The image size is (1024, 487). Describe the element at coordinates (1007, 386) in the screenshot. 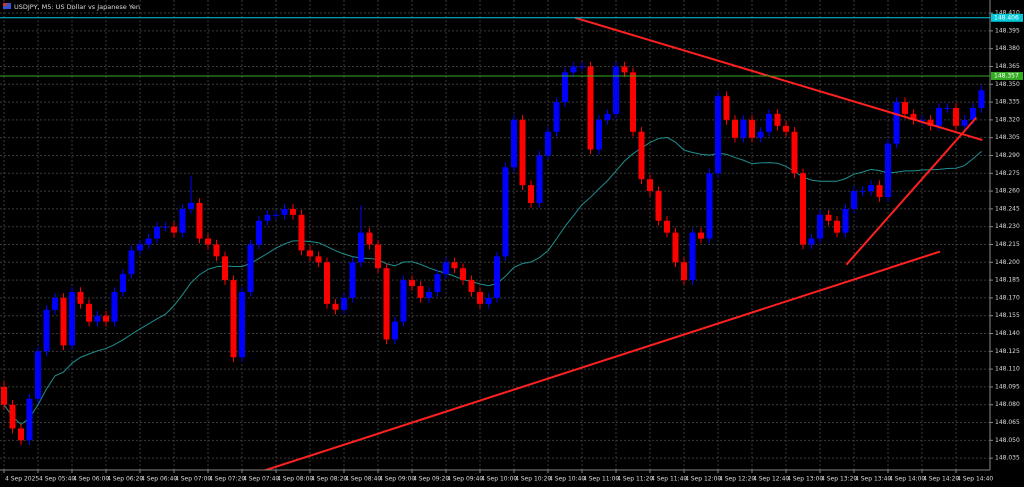

I see `y-tick-label: 148.095` at that location.